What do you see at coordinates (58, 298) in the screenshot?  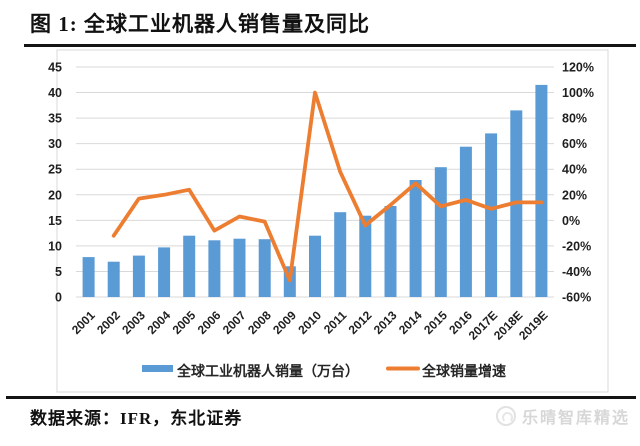 I see `left-axis-tick-label: 0` at bounding box center [58, 298].